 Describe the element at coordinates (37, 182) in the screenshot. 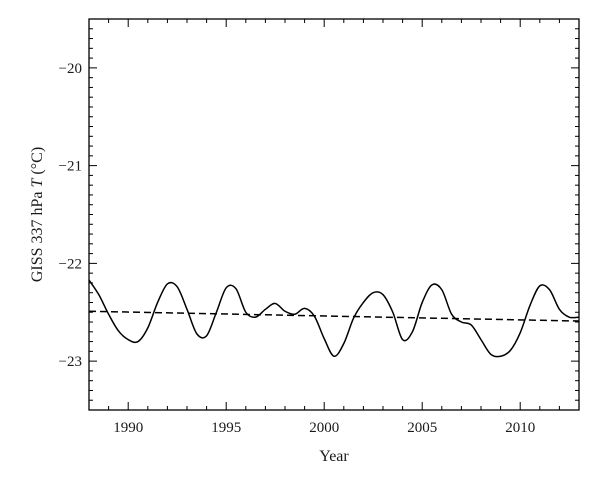

I see `y-axis-label-variable: T` at that location.